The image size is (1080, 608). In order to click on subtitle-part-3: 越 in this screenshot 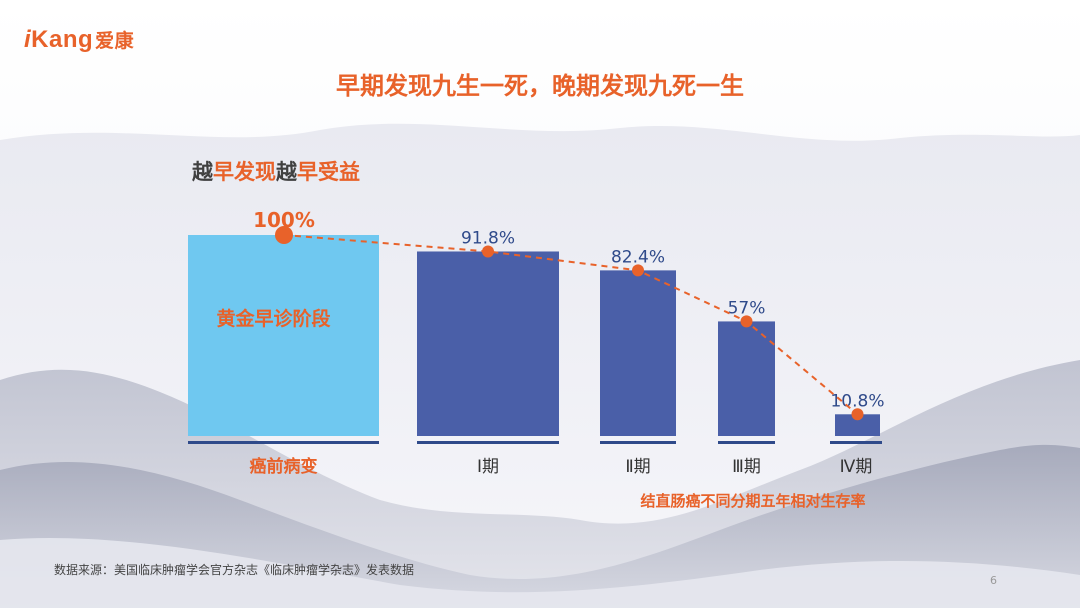, I will do `click(286, 172)`.